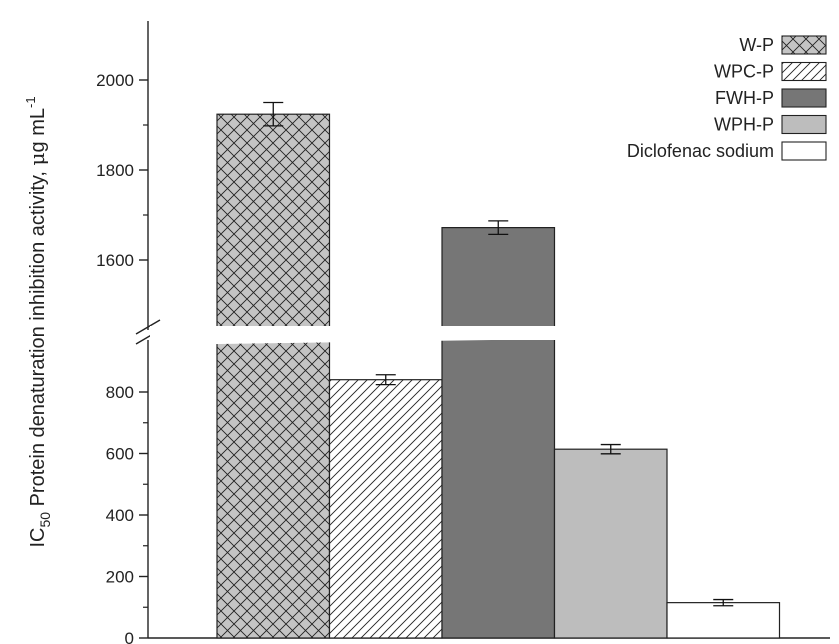  I want to click on error-bar-wpc-p, so click(385, 380).